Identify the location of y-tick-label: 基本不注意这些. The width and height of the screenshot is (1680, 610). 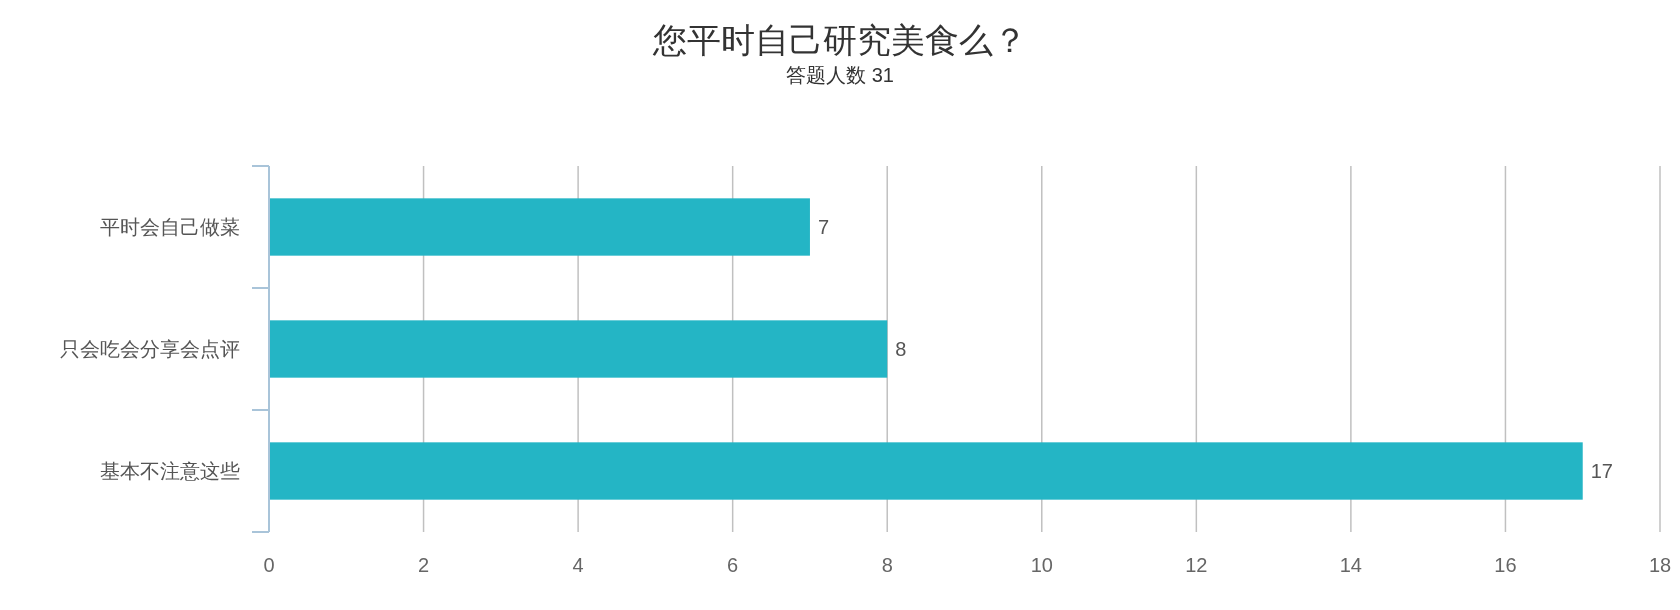
(170, 471).